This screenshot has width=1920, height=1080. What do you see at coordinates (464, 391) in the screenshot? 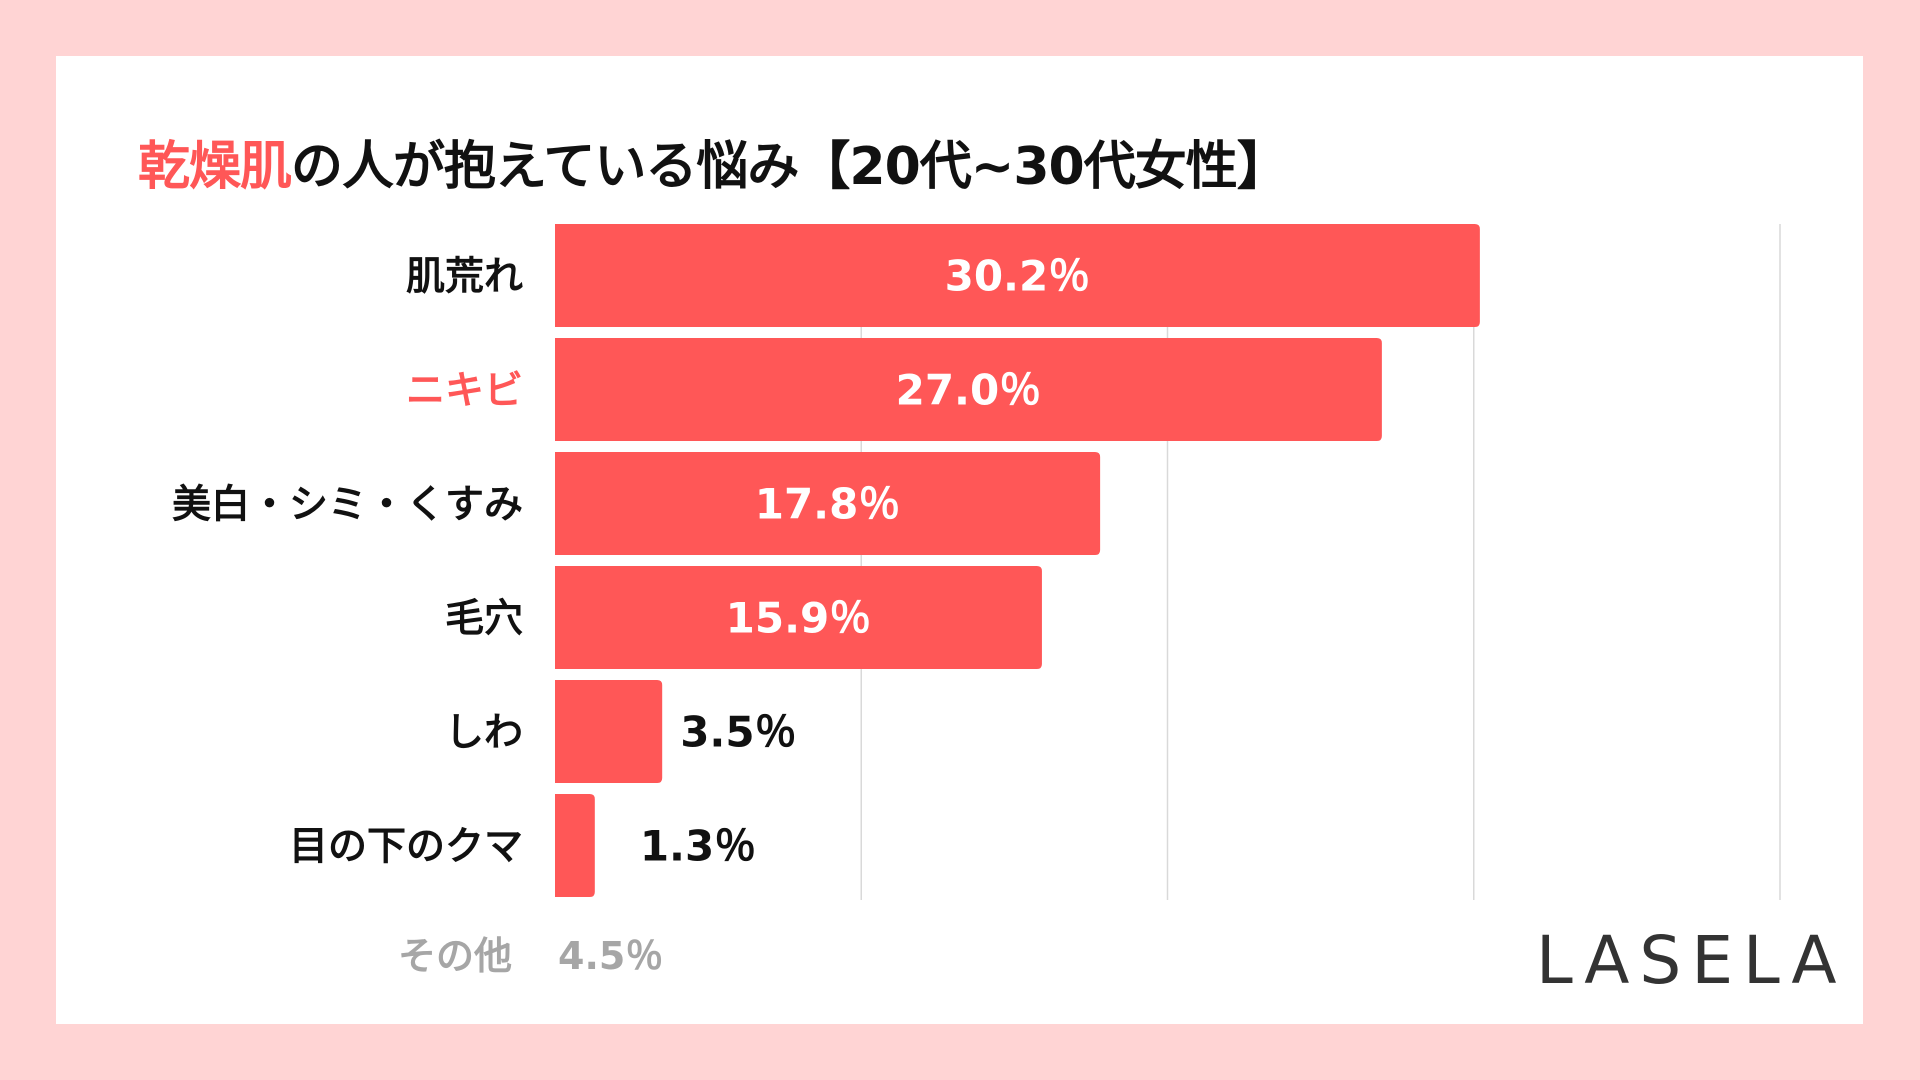
I see `category-label: ニキビ` at bounding box center [464, 391].